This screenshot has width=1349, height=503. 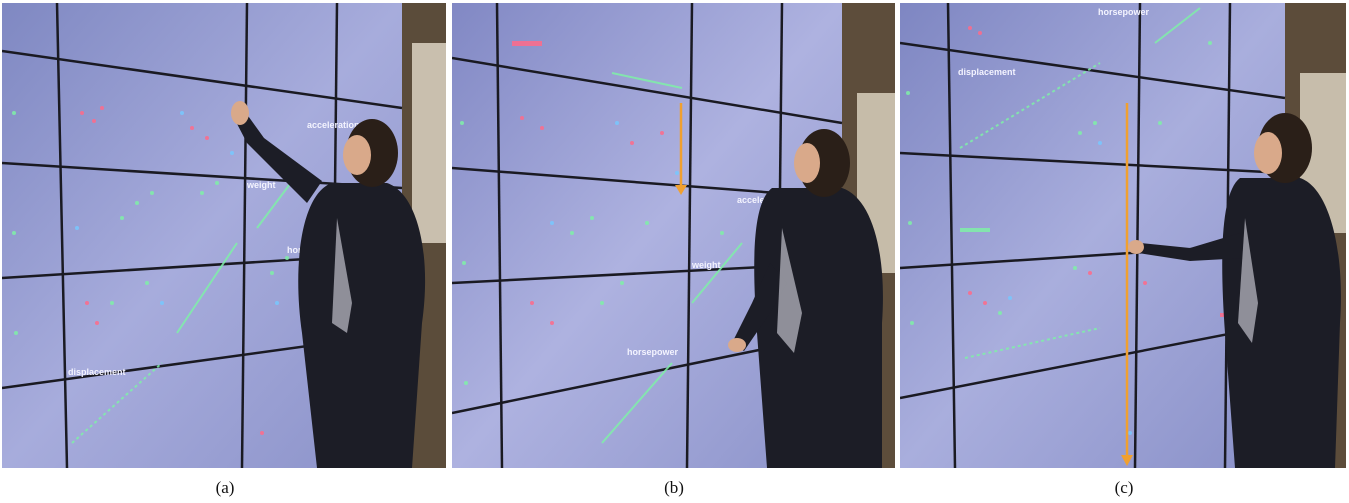 I want to click on caption-a: (a), so click(x=225, y=487).